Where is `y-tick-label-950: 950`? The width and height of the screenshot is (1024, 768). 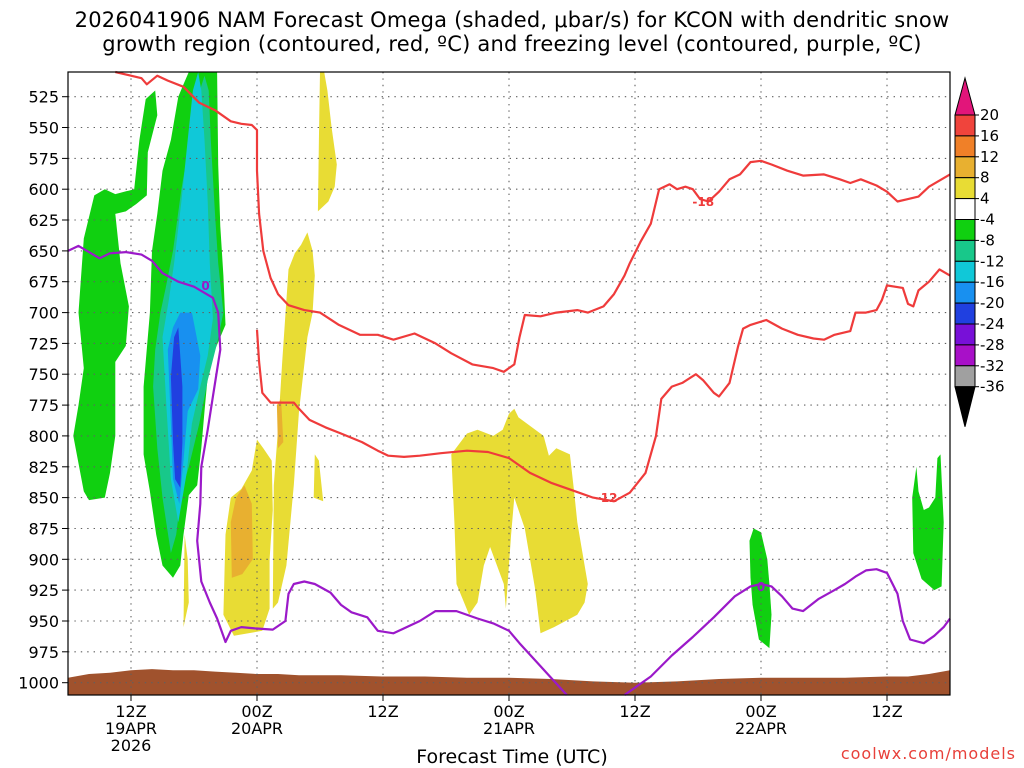
y-tick-label-950: 950 is located at coordinates (43, 621).